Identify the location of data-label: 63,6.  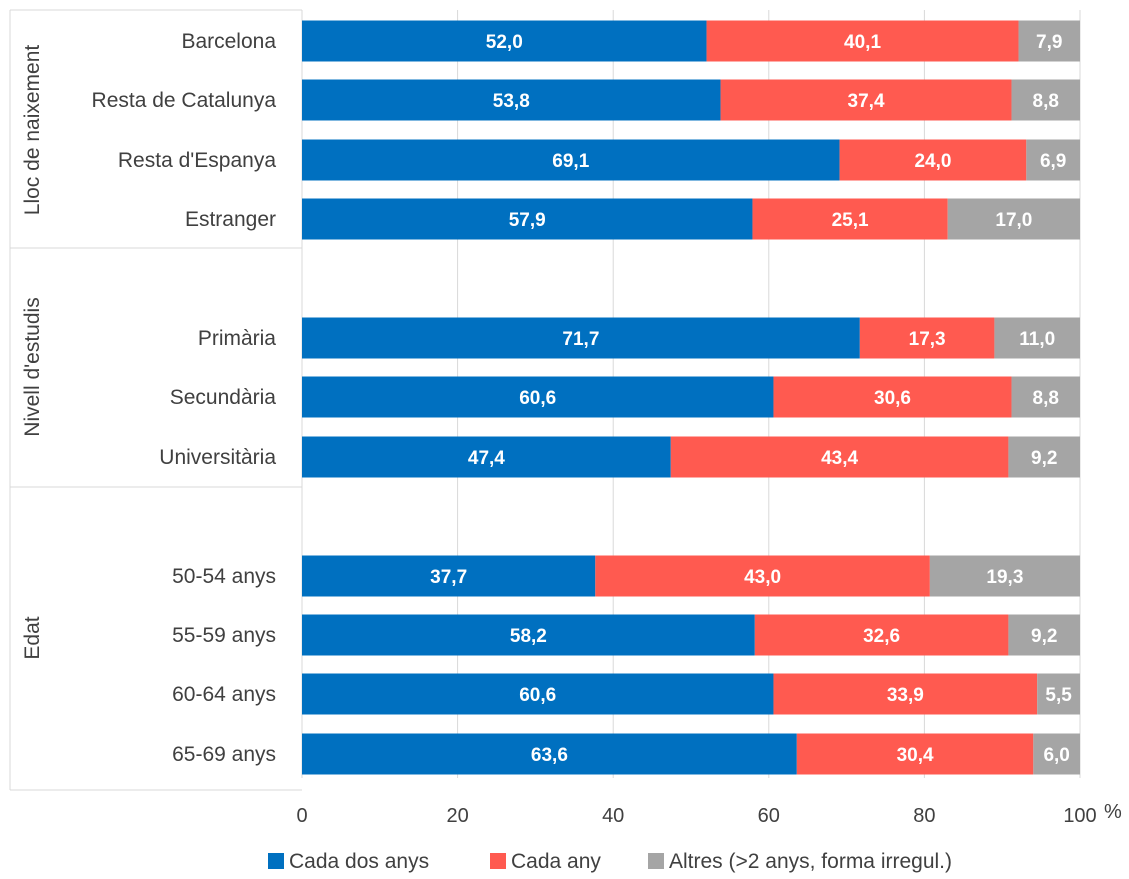
(549, 755).